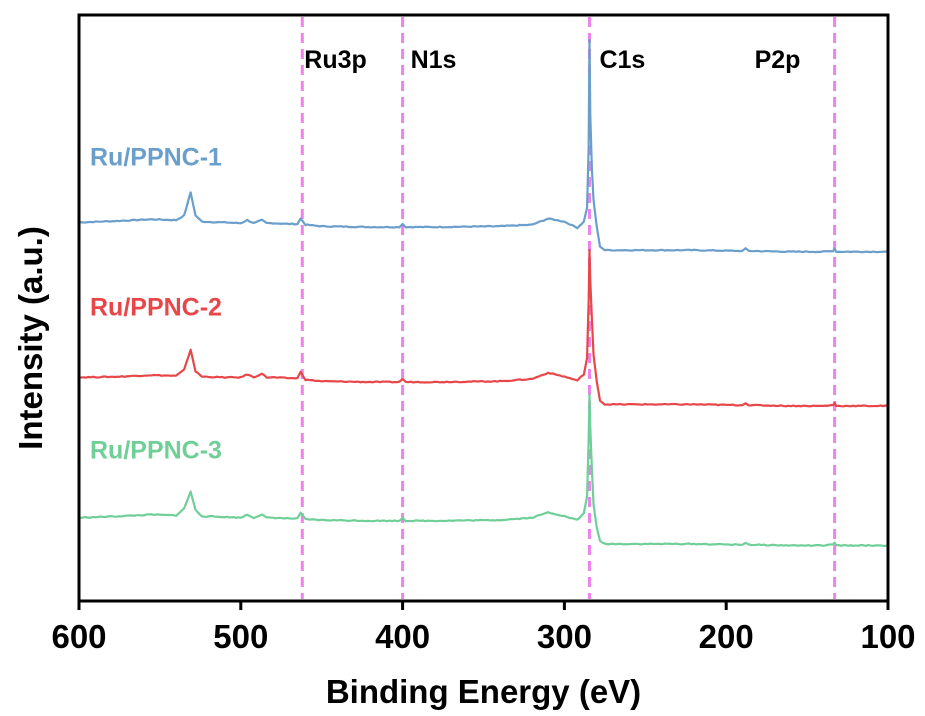 This screenshot has height=716, width=925. I want to click on x-tick-label-600: 600, so click(78, 636).